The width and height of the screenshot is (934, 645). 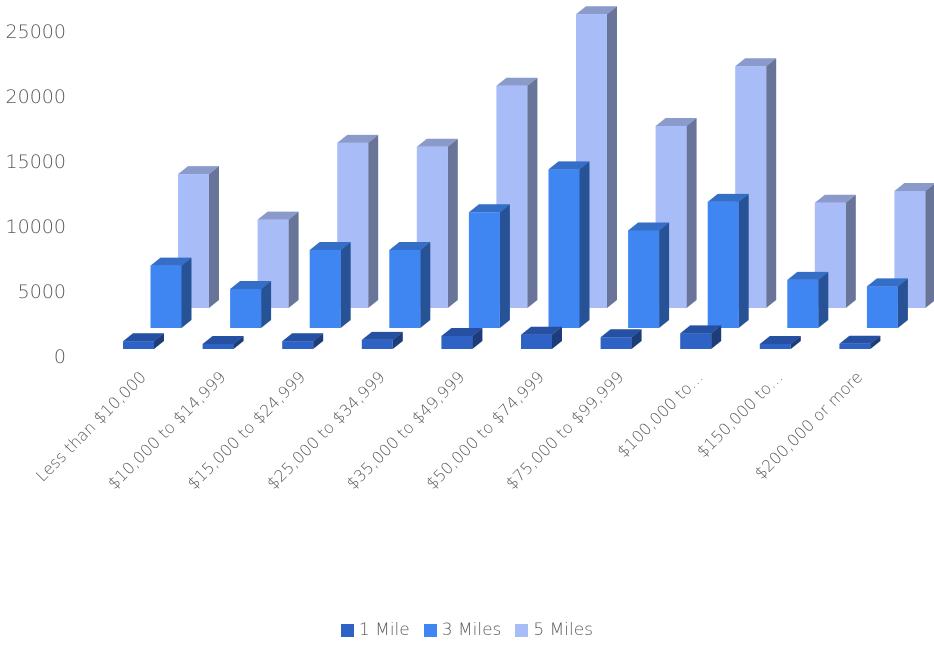 I want to click on legend-label-3-miles: 3 Miles, so click(x=471, y=630).